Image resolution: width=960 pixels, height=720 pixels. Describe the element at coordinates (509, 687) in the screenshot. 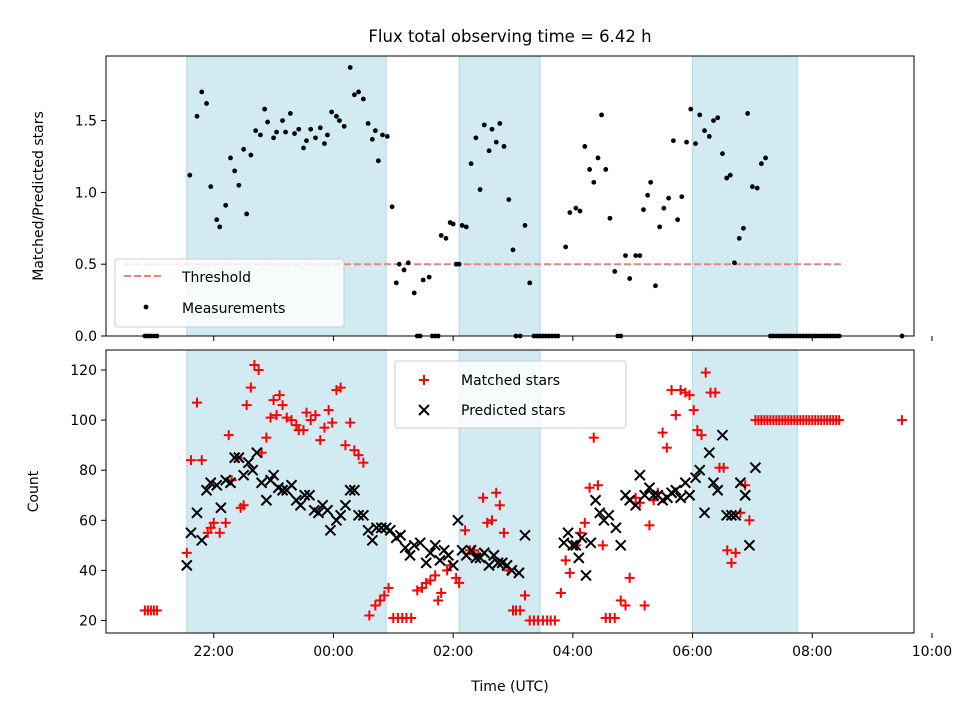

I see `time-x-axis-label: Time (UTC)` at that location.